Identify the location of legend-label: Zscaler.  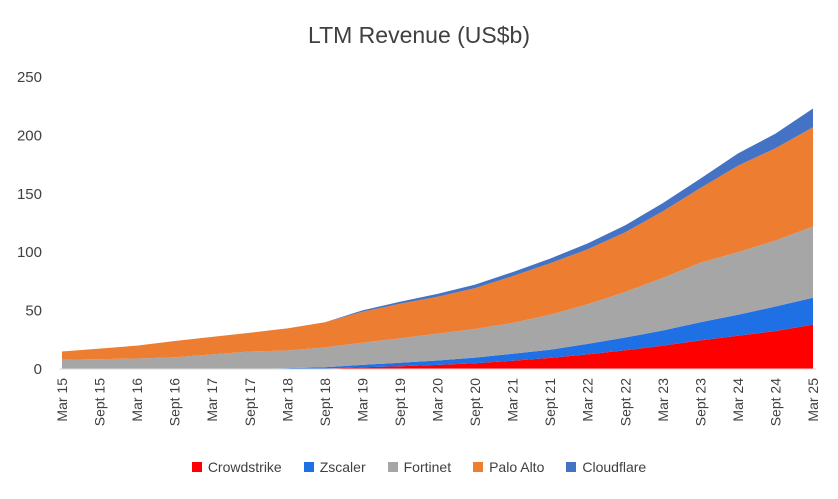
(342, 467).